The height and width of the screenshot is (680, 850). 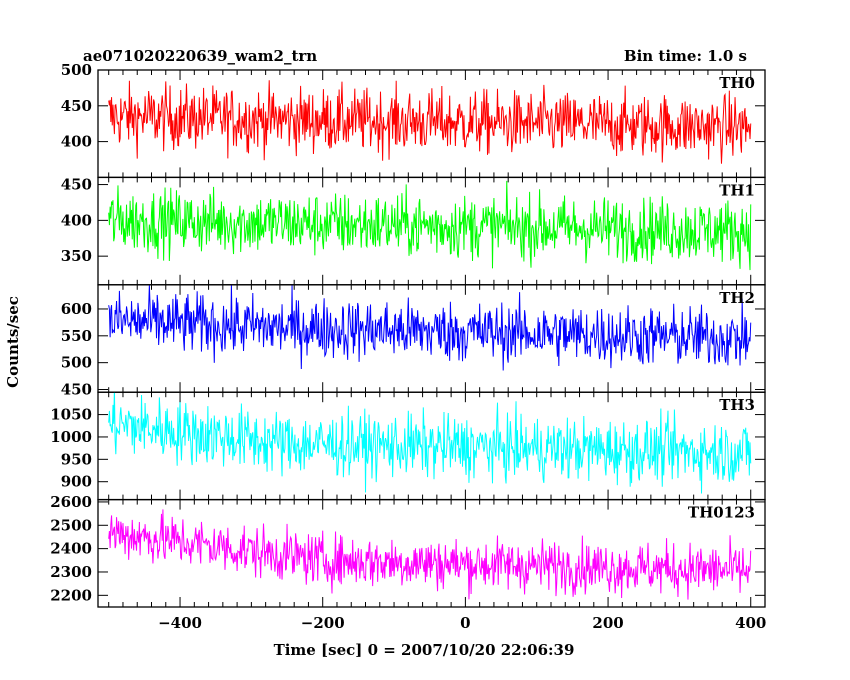 What do you see at coordinates (76, 482) in the screenshot?
I see `y-tick-label: 900` at bounding box center [76, 482].